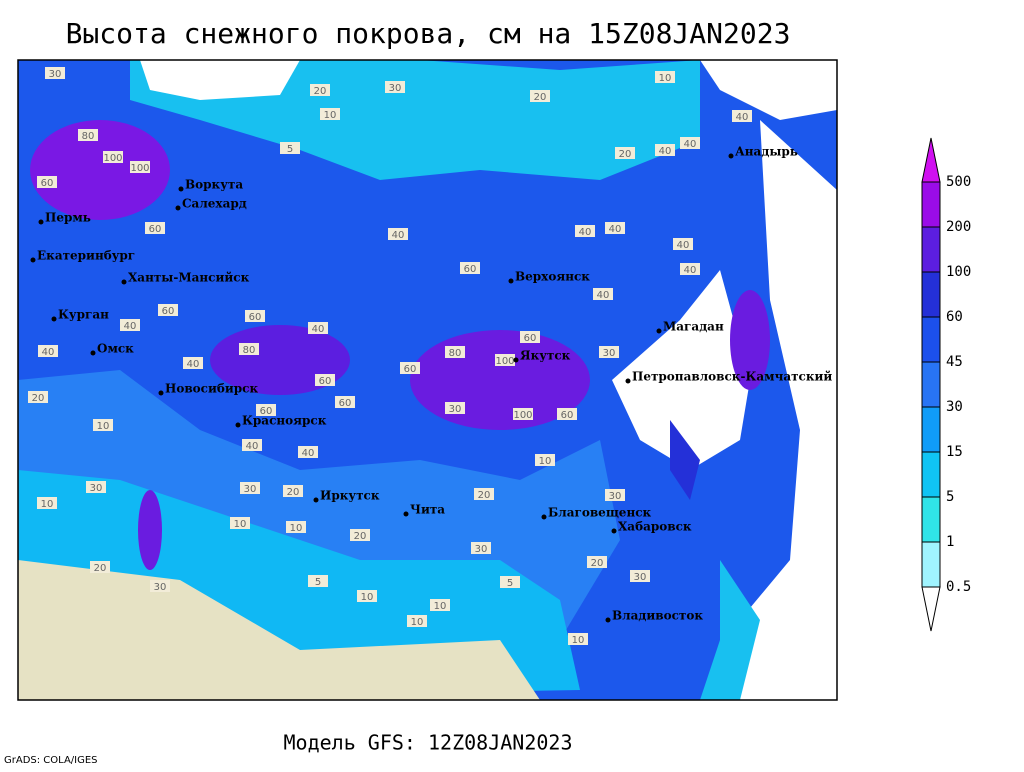 Image resolution: width=1024 pixels, height=772 pixels. What do you see at coordinates (86, 256) in the screenshot?
I see `city-label: Екатеринбург` at bounding box center [86, 256].